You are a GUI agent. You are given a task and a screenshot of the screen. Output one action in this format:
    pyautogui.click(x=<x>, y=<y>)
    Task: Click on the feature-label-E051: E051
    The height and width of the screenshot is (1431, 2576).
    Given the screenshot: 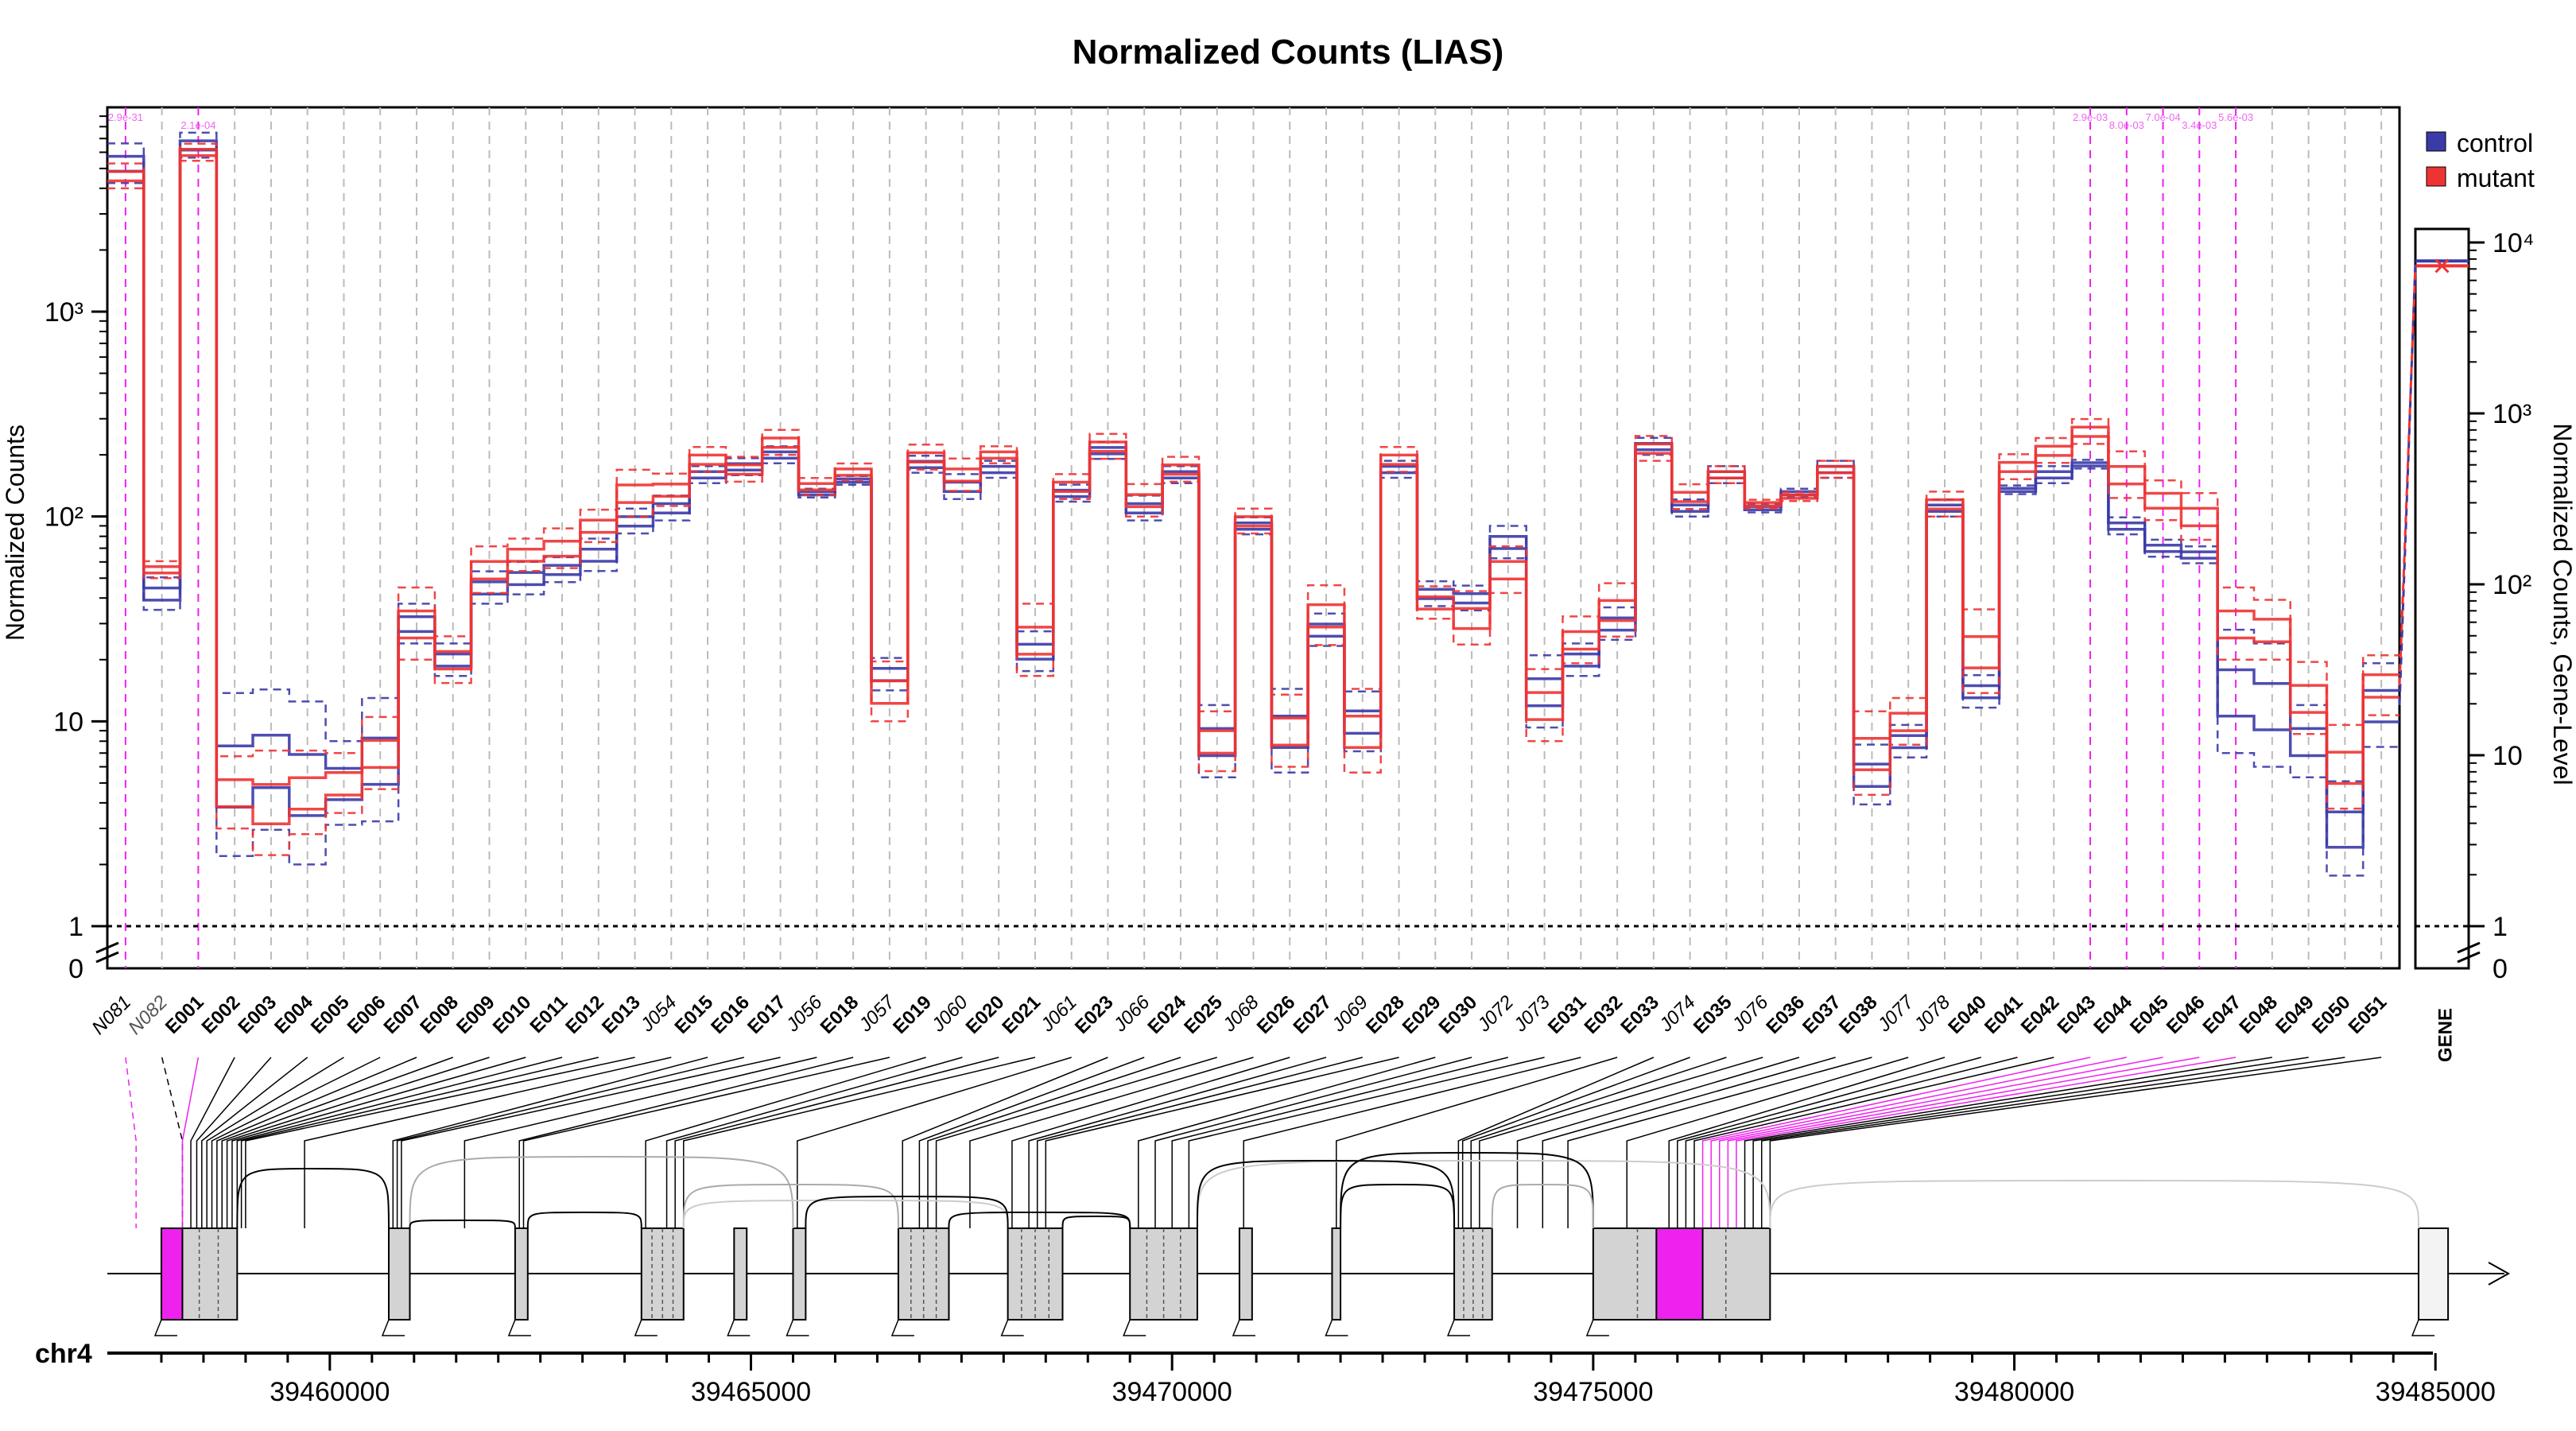 What is the action you would take?
    pyautogui.click(x=2368, y=1014)
    